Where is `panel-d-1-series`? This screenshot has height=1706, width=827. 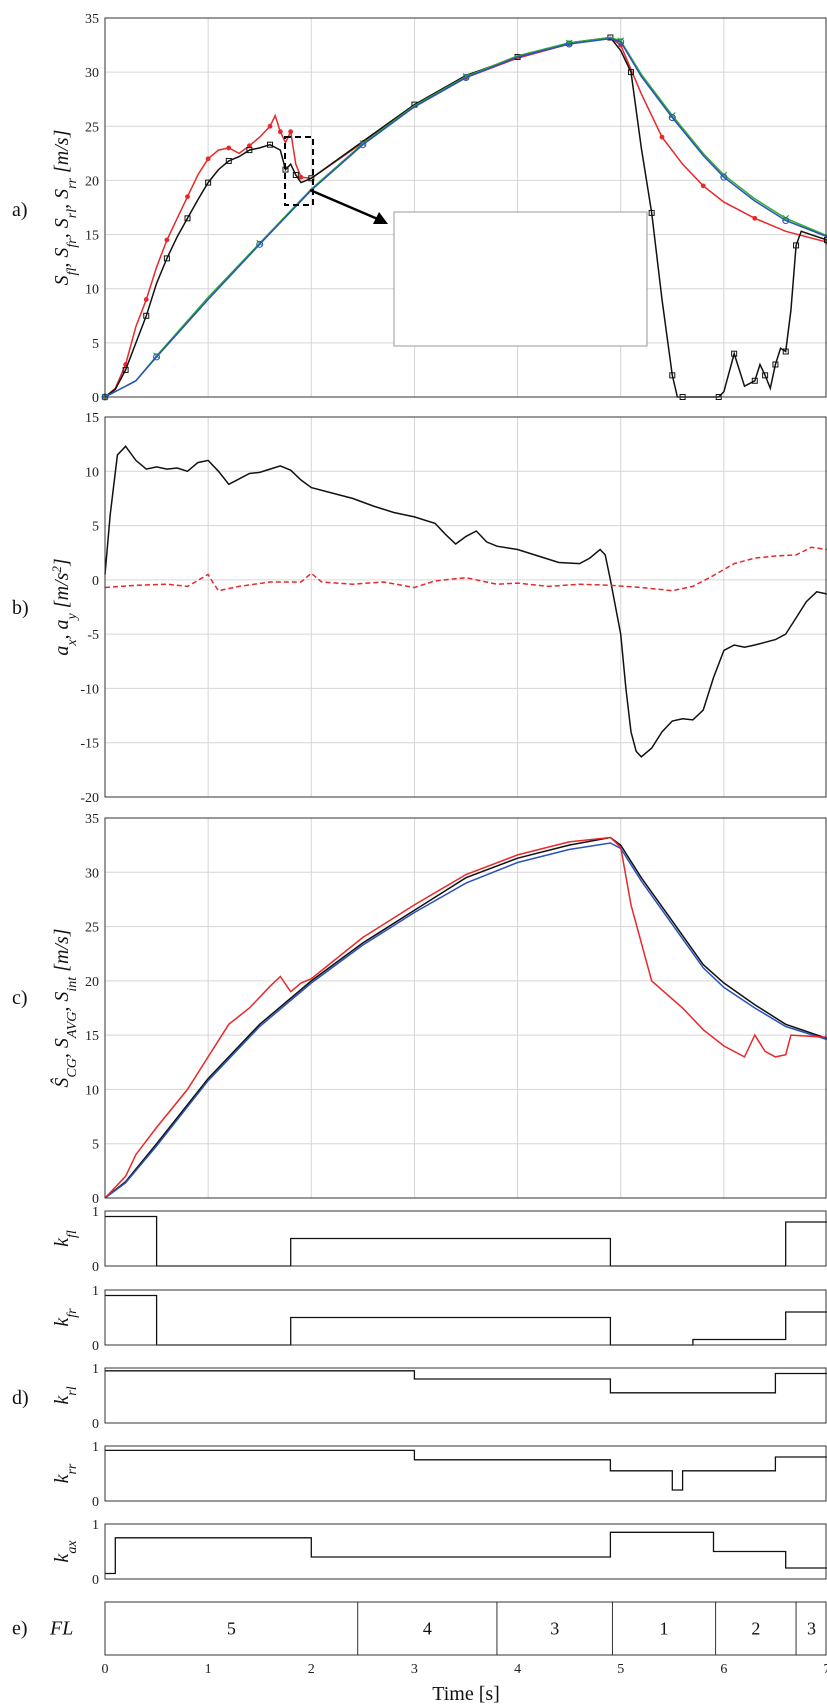
panel-d-1-series is located at coordinates (466, 1320).